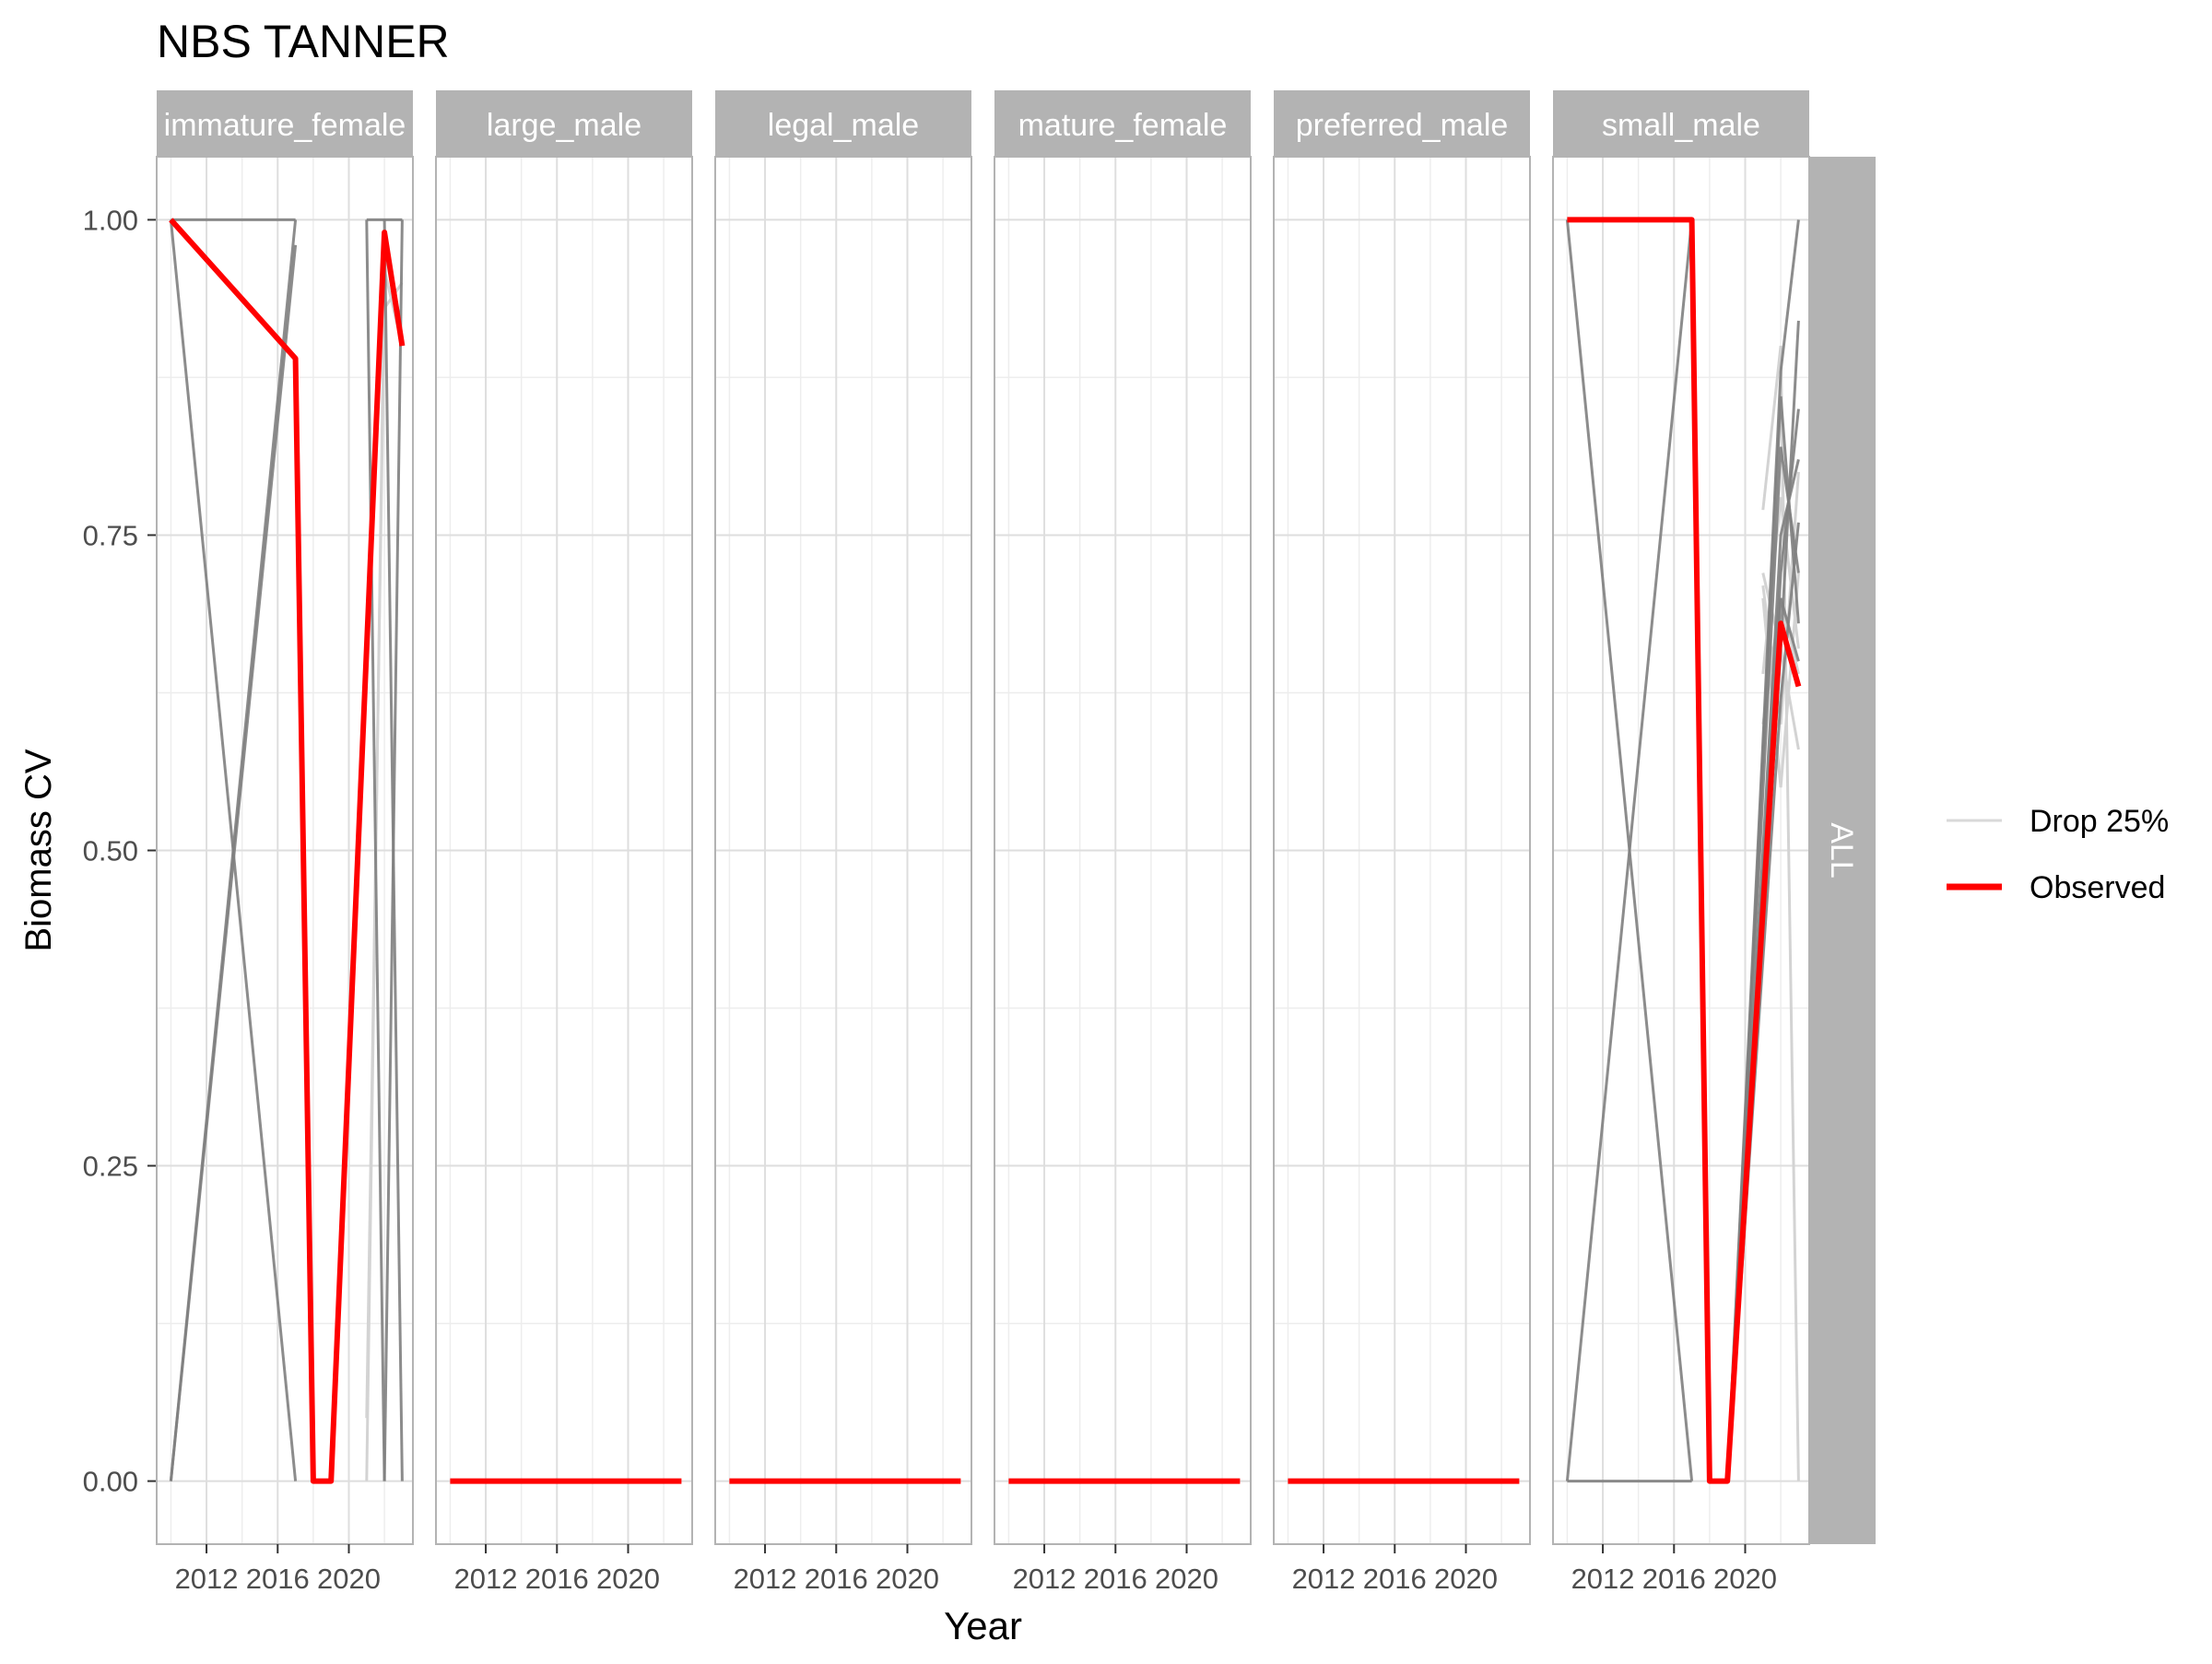 The image size is (2212, 1664). Describe the element at coordinates (110, 1482) in the screenshot. I see `y-tick-label: 0.00` at that location.